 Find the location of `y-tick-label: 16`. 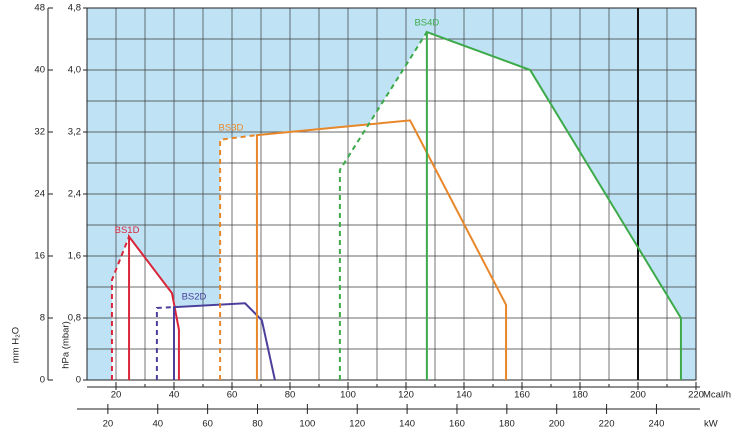

y-tick-label: 16 is located at coordinates (39, 256).